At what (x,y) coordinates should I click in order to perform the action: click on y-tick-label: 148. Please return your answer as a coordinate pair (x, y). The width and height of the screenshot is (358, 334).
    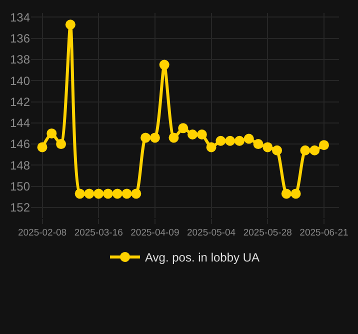
    Looking at the image, I should click on (20, 165).